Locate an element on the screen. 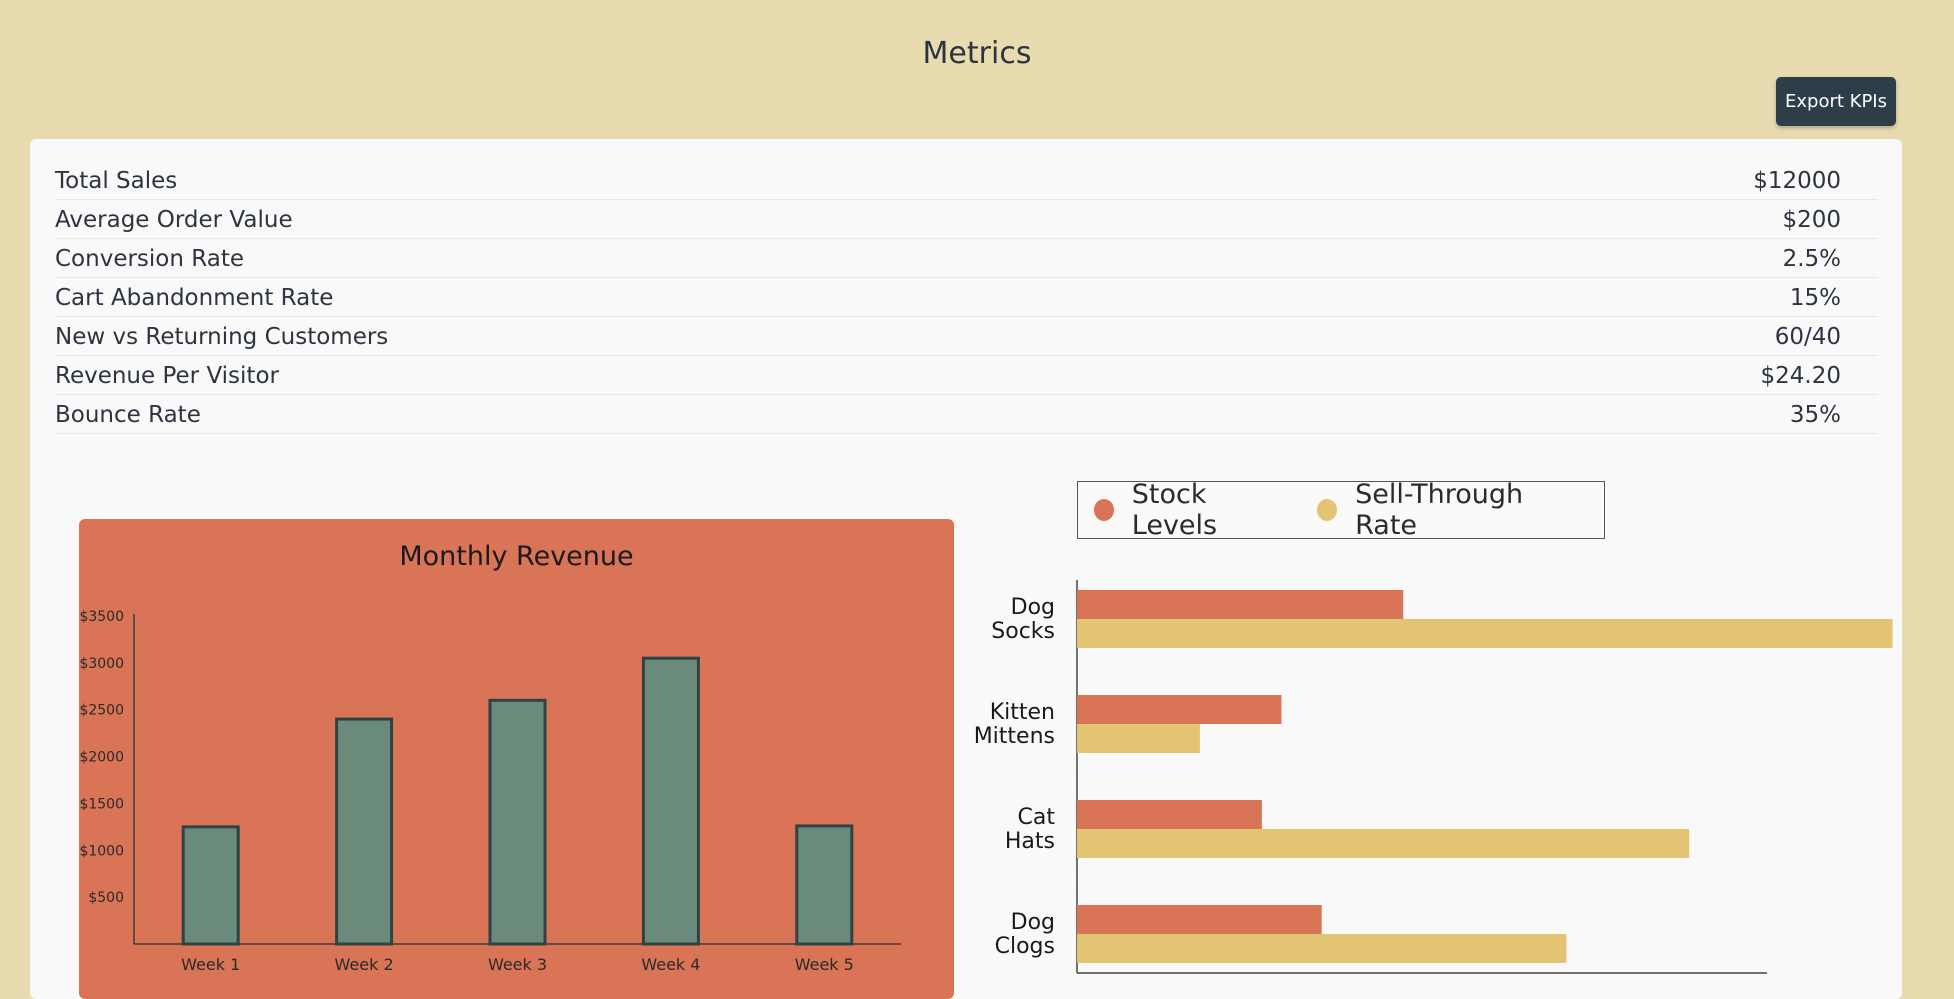 This screenshot has height=999, width=1954. kpi-row-cart-abandonment-rate: Cart Abandonment Rate 15% is located at coordinates (966, 297).